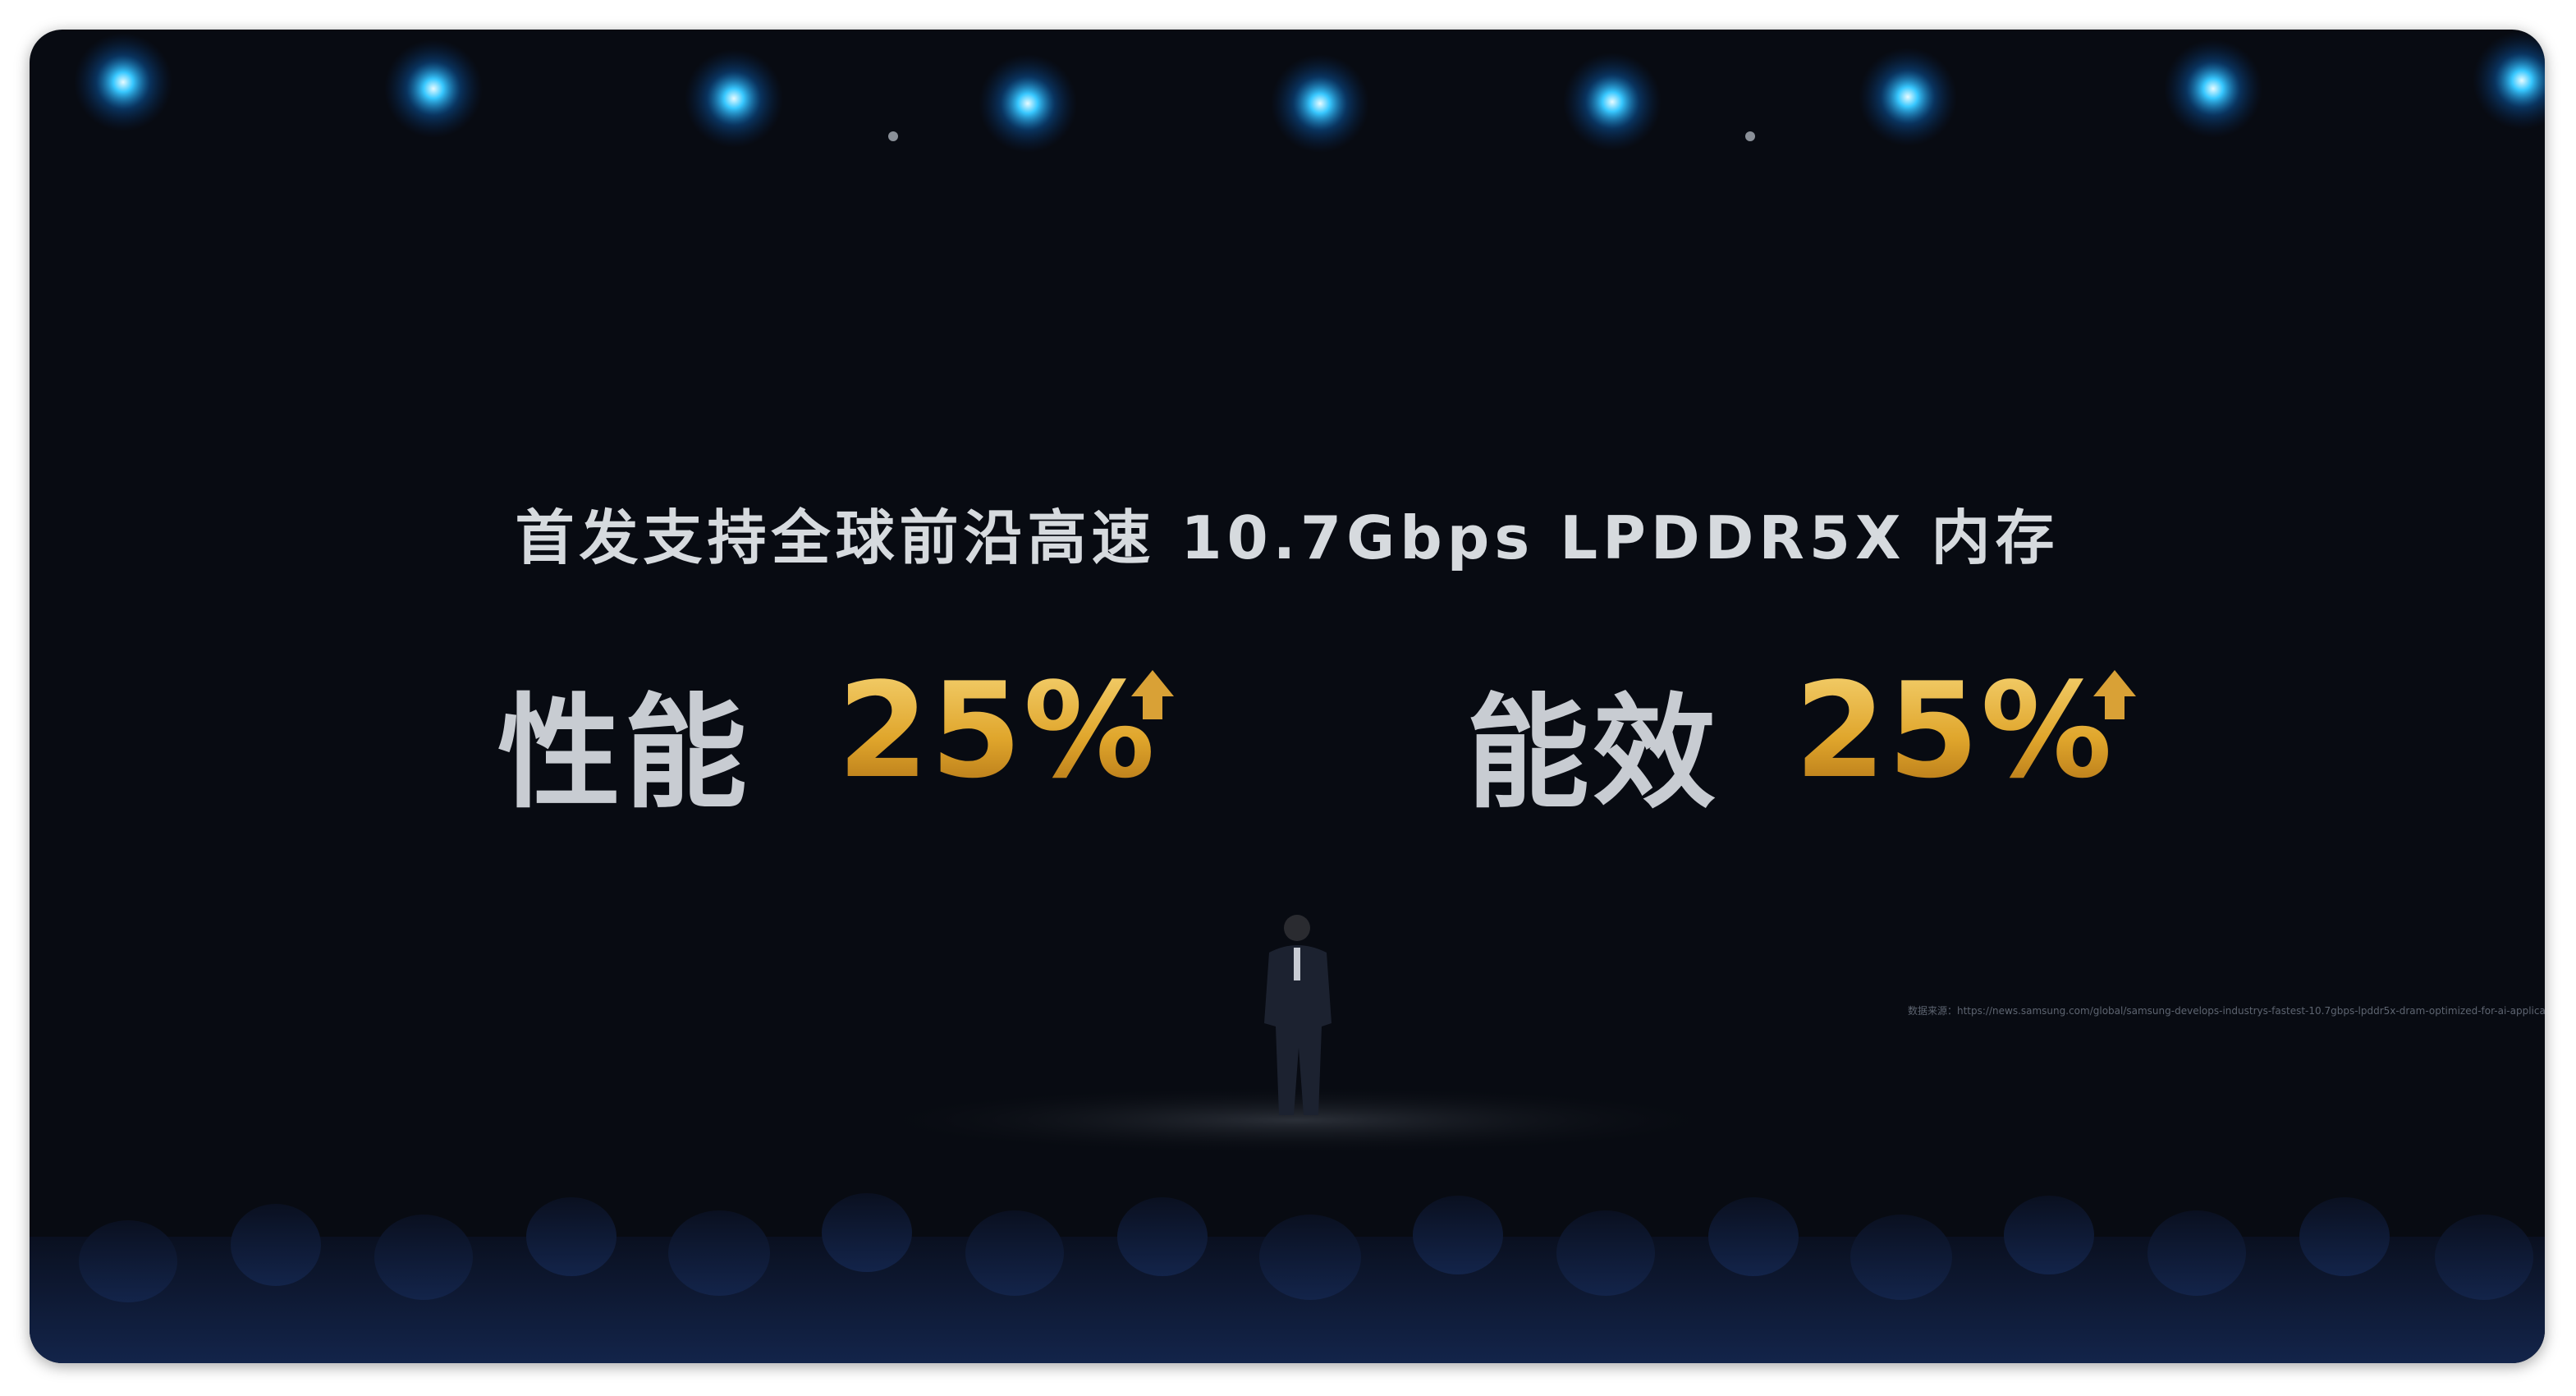  Describe the element at coordinates (1310, 92) in the screenshot. I see `spotlights` at that location.